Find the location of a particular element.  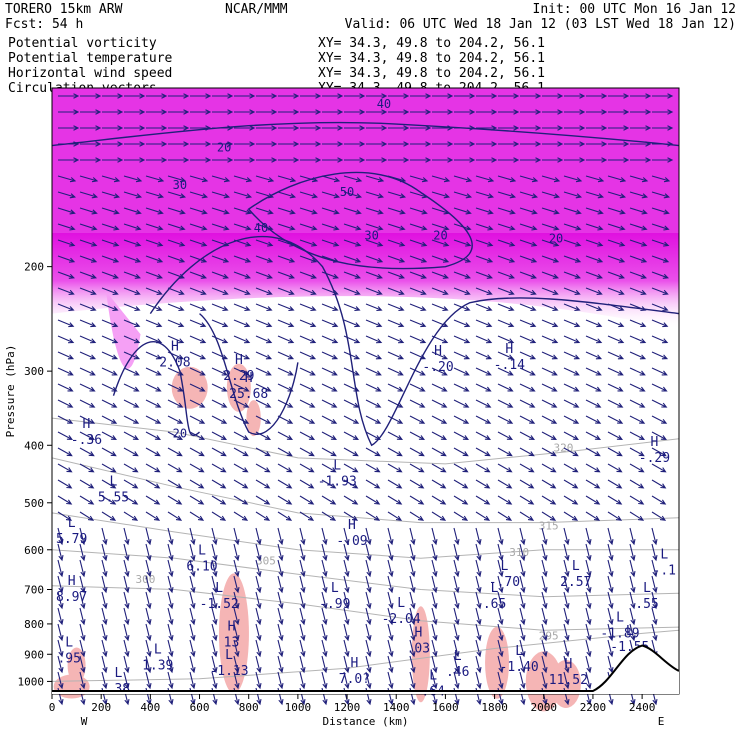

extremum-value: .55 is located at coordinates (646, 604).